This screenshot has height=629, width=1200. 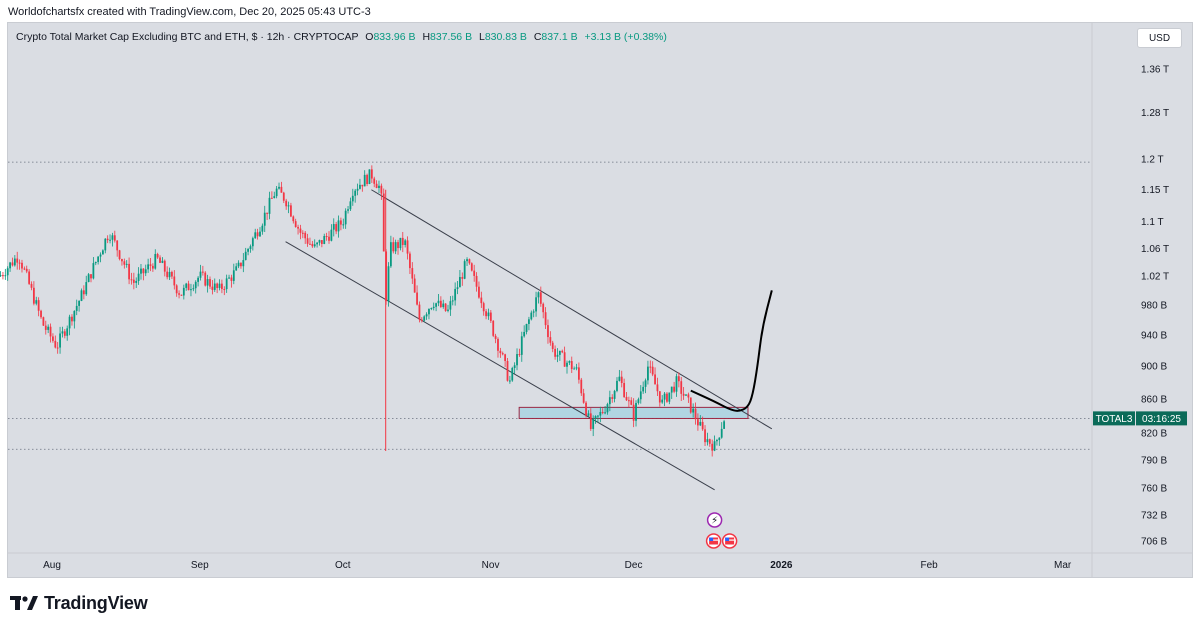 I want to click on y-tick-label: 1.28 T, so click(x=1155, y=113).